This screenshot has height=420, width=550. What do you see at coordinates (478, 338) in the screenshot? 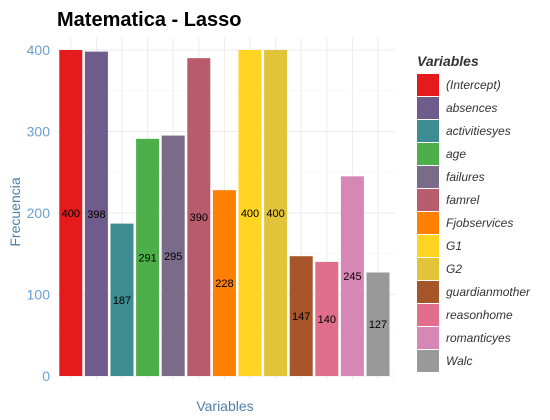
I see `legend-label: romanticyes` at bounding box center [478, 338].